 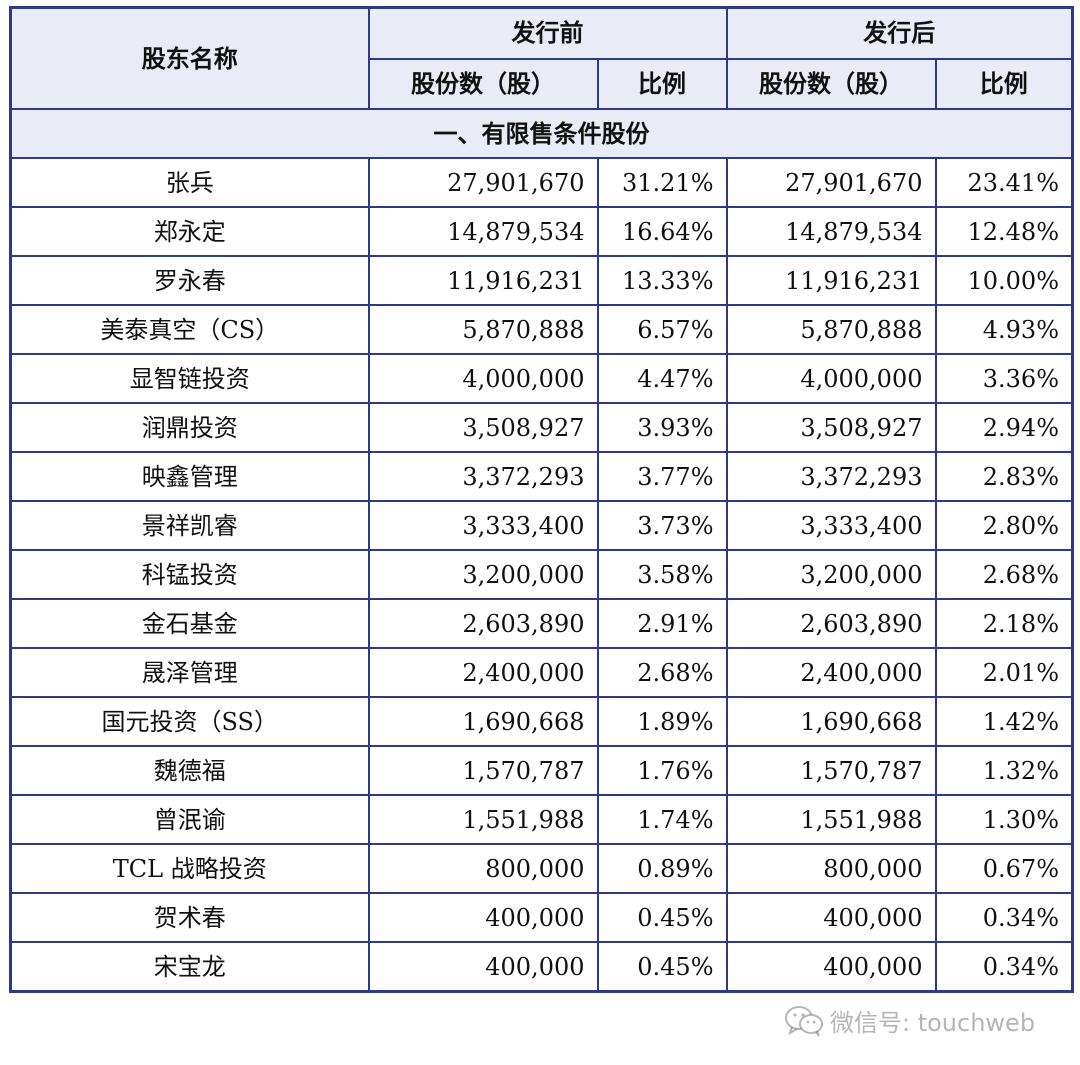 I want to click on shareholder-name-cell: 晟泽管理, so click(x=189, y=672).